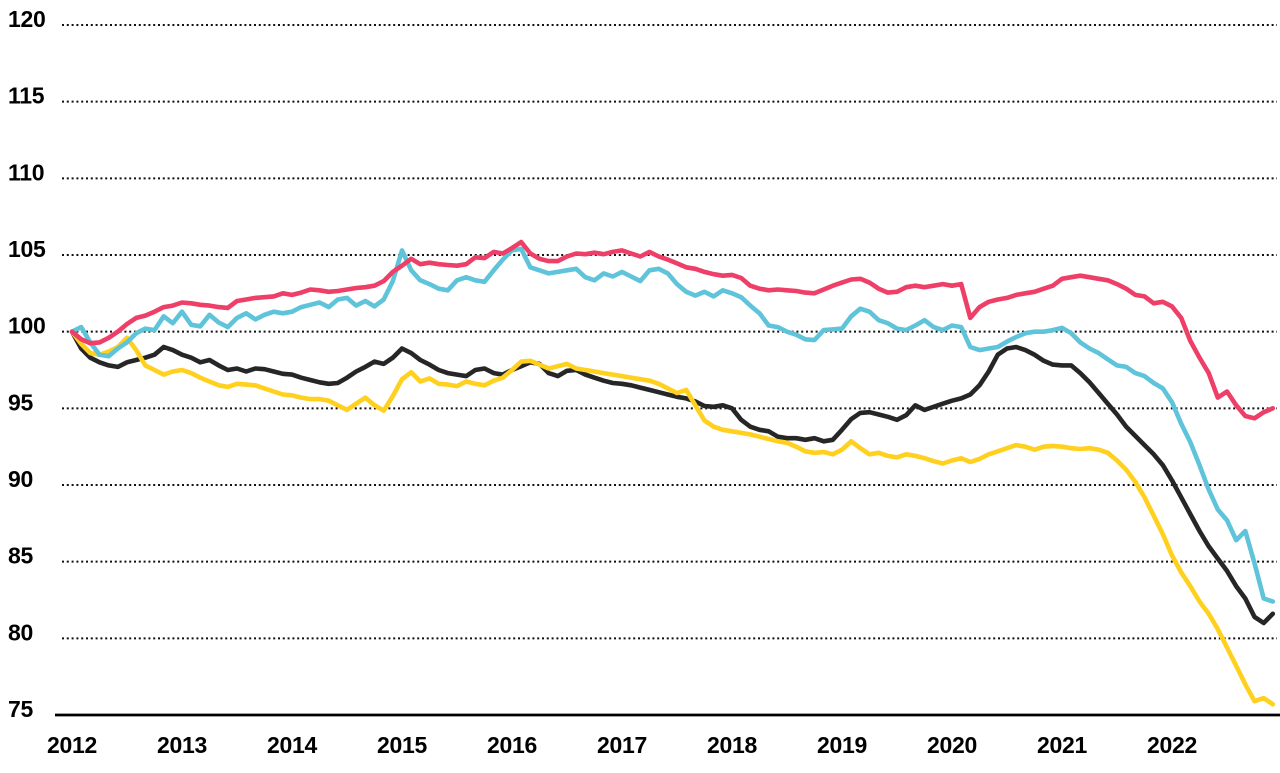 The height and width of the screenshot is (773, 1280). What do you see at coordinates (20, 402) in the screenshot?
I see `y-tick-label-95: 95` at bounding box center [20, 402].